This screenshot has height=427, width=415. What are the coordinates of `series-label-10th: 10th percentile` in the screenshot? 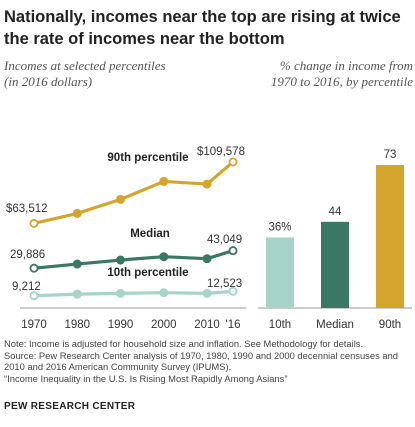 It's located at (147, 273).